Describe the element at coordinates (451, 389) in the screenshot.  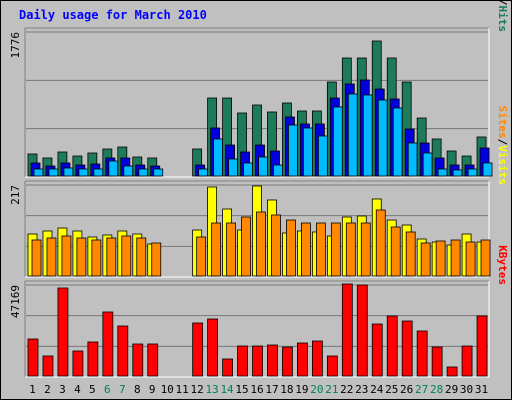
I see `x-tick-label-day-29: 29` at that location.